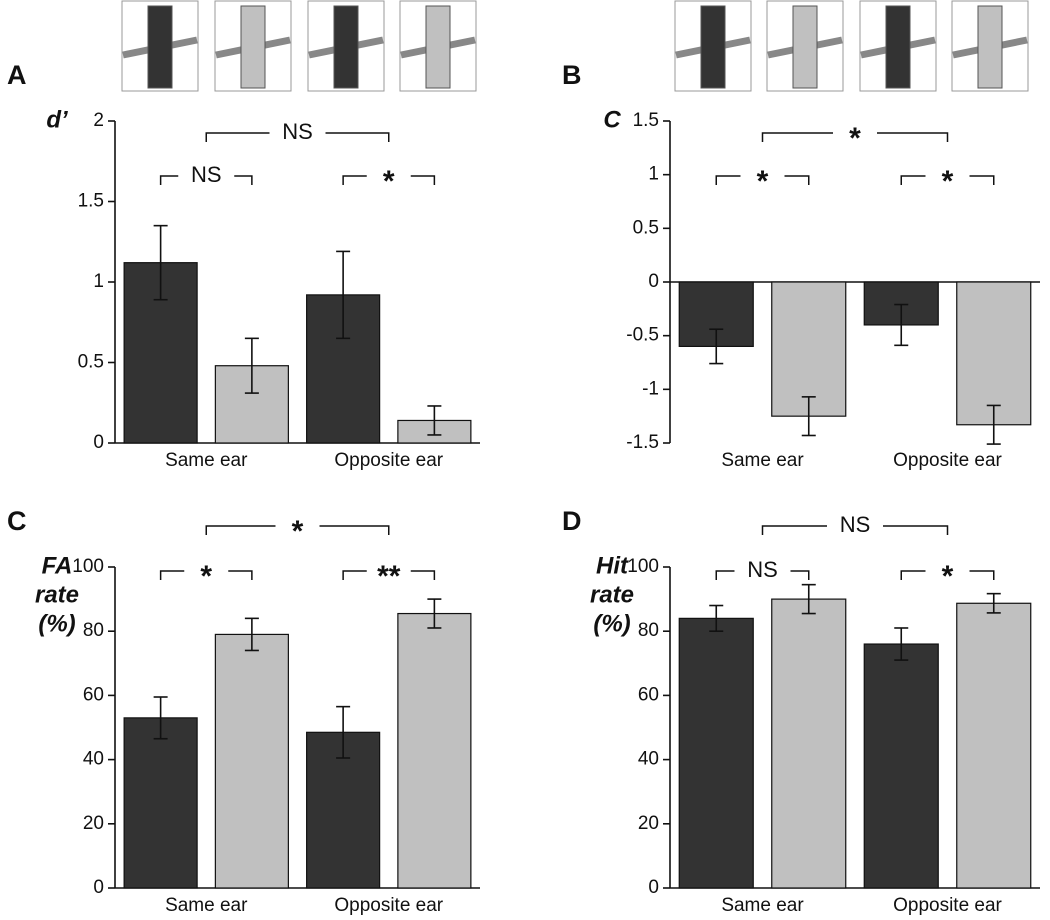 This screenshot has height=920, width=1050. Describe the element at coordinates (572, 521) in the screenshot. I see `panel-label: D` at that location.